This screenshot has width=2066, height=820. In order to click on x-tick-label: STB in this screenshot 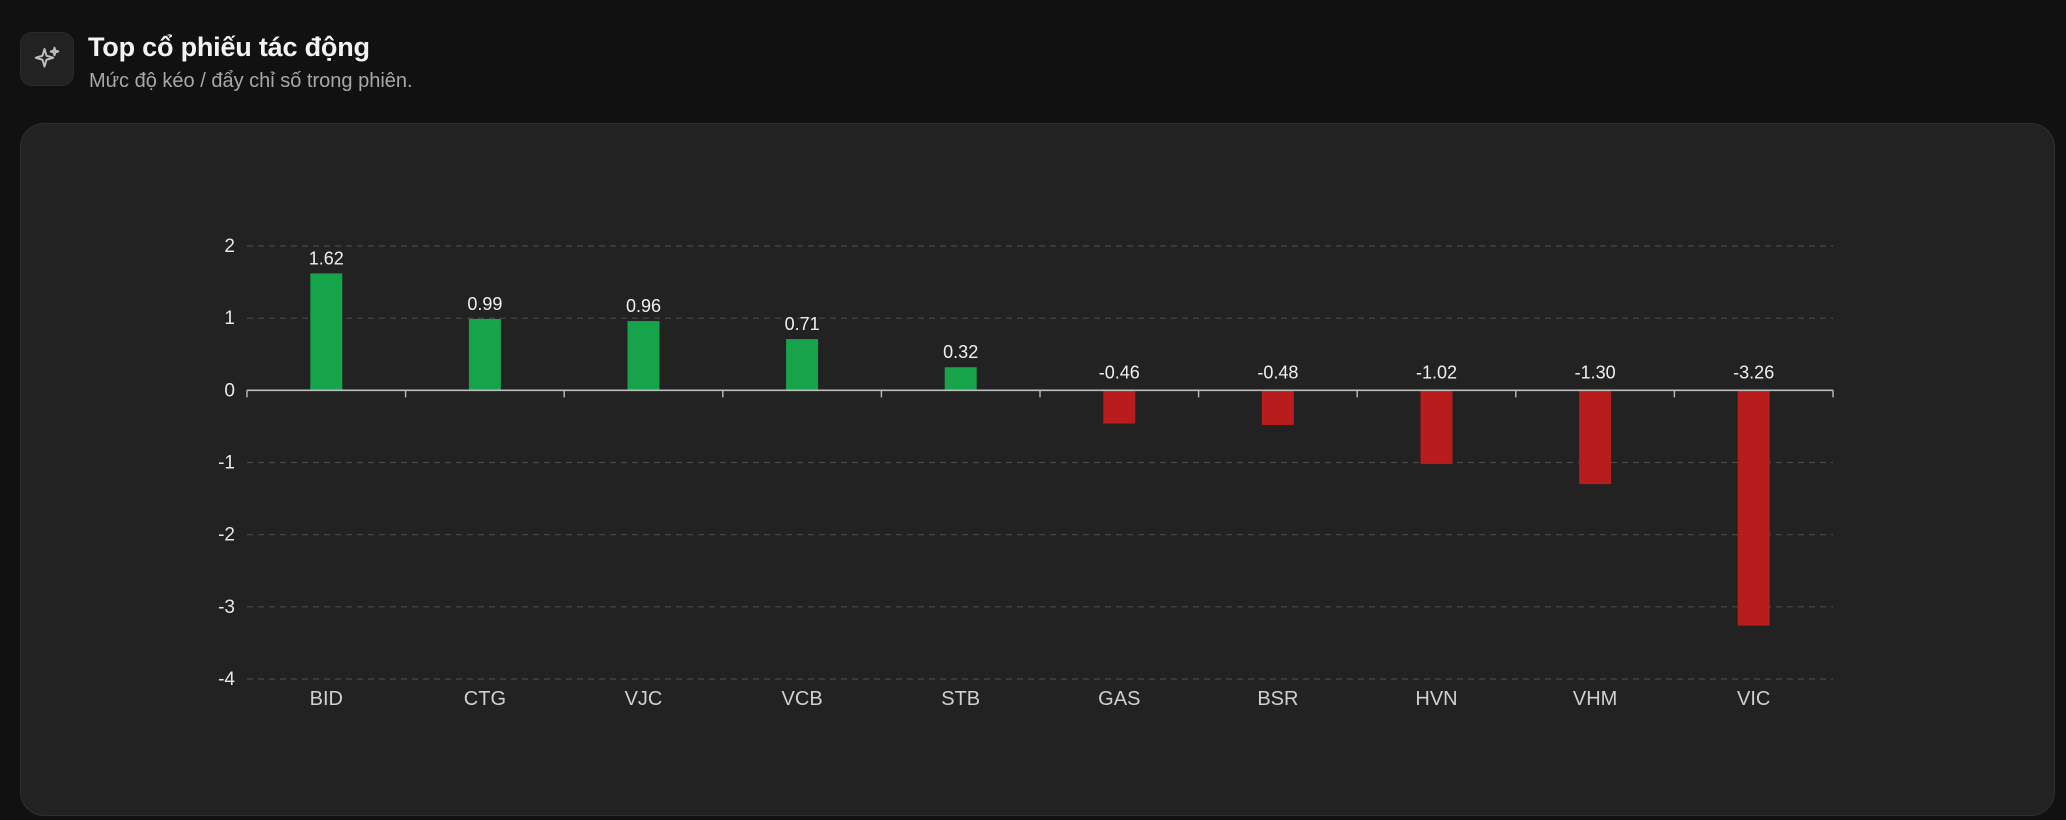, I will do `click(960, 699)`.